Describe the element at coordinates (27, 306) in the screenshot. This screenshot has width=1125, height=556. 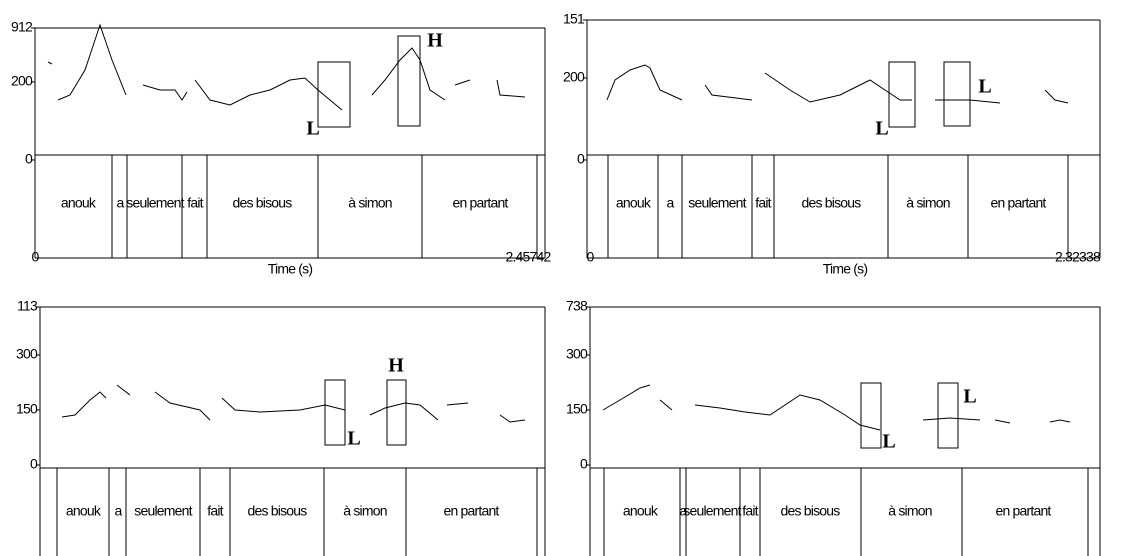
I see `y-label: 113` at that location.